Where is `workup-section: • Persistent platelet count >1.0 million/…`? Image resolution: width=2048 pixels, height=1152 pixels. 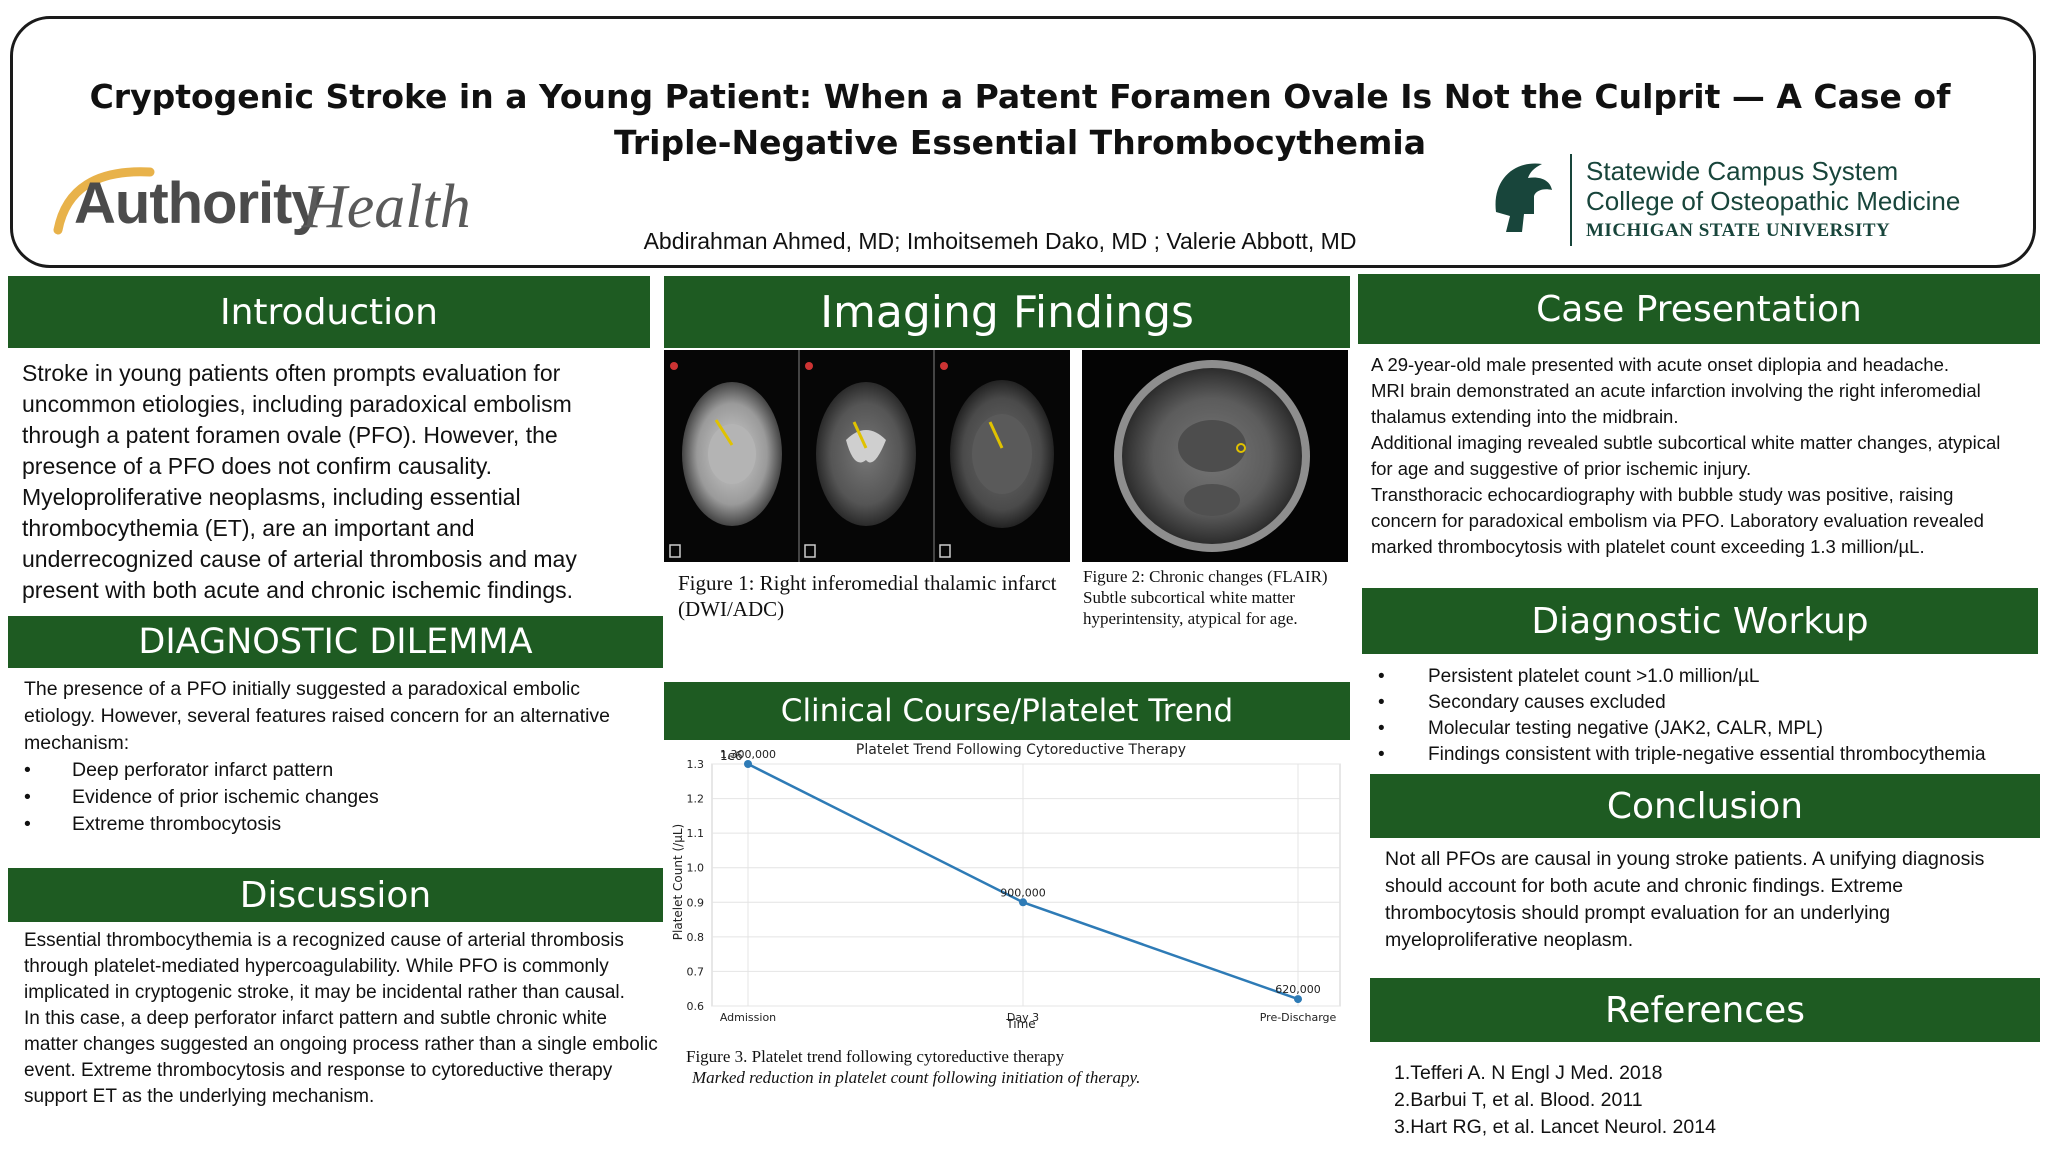
workup-section: • Persistent platelet count >1.0 million/… is located at coordinates (1708, 716).